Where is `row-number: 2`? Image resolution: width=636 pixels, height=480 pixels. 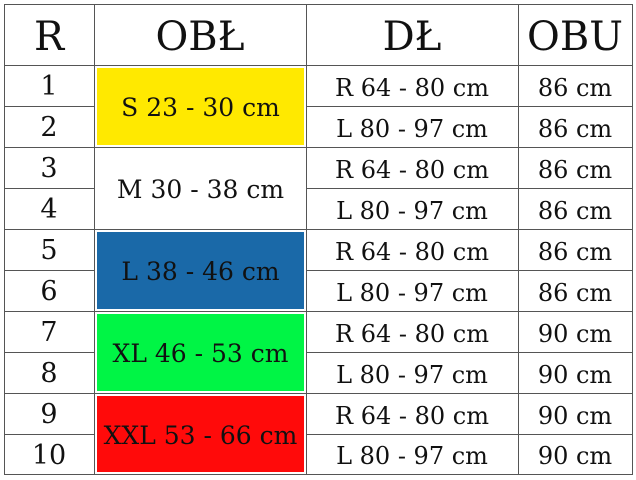
row-number: 2 is located at coordinates (49, 127).